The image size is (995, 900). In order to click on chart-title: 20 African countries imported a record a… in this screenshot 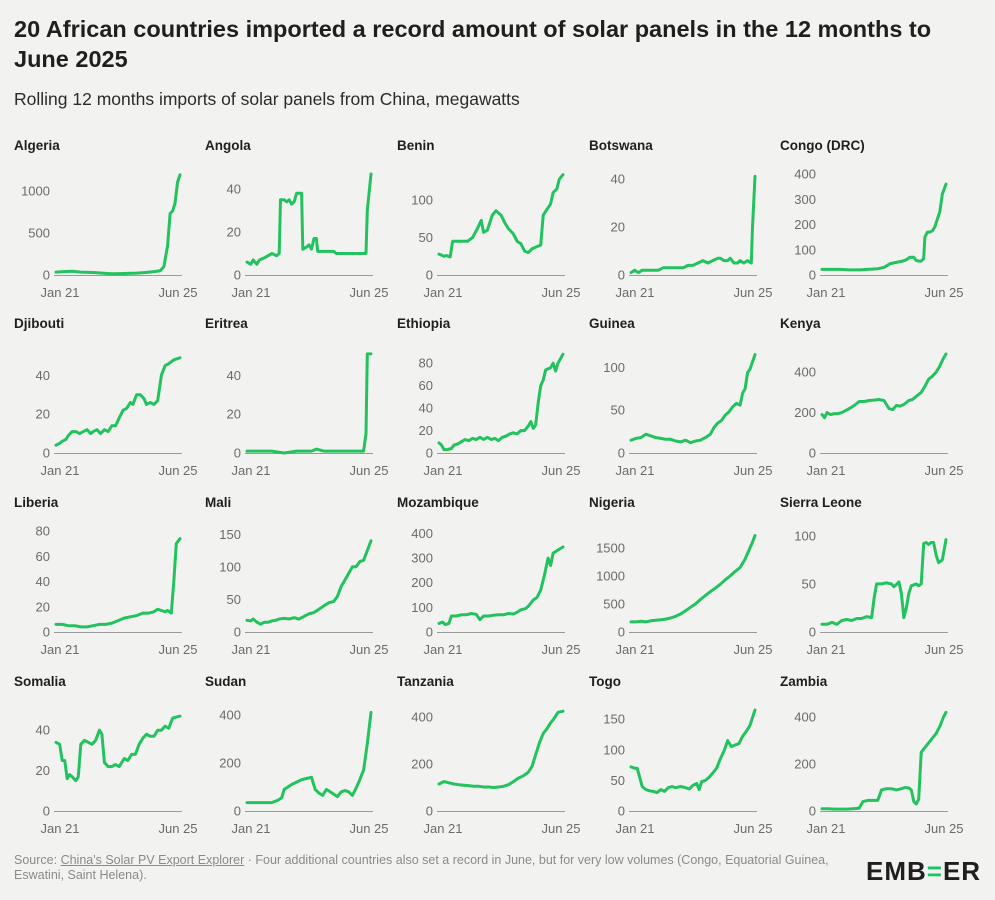, I will do `click(473, 44)`.